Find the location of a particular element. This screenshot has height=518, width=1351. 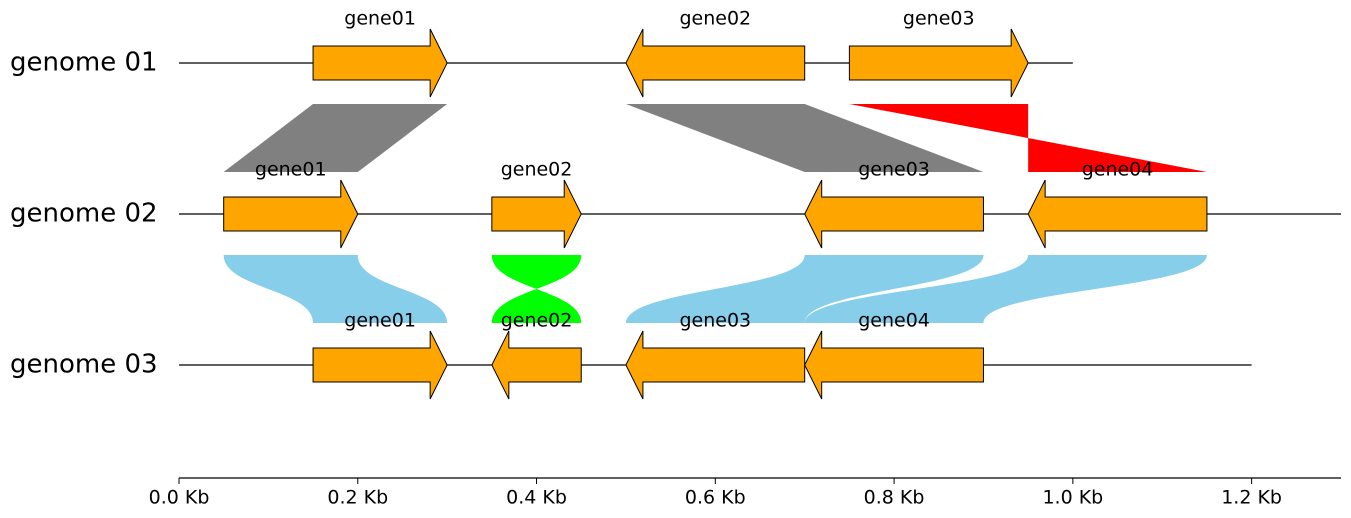

x-tick-label: 0.8 Kb is located at coordinates (894, 498).